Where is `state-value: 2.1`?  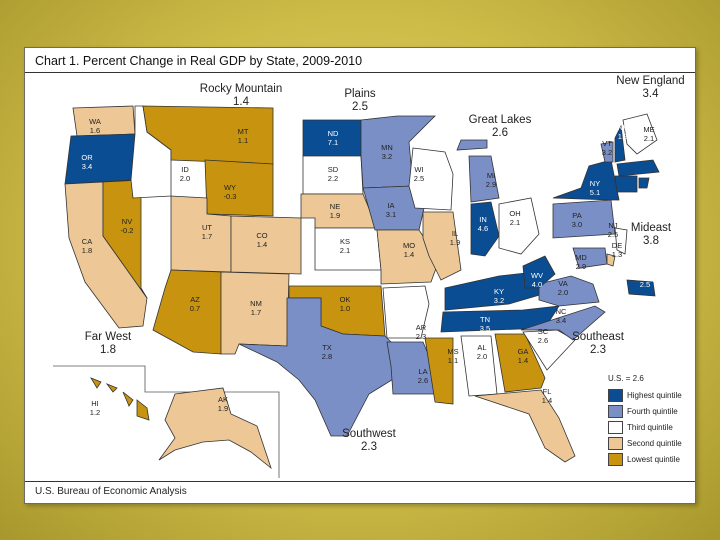
state-value: 2.1 is located at coordinates (515, 222).